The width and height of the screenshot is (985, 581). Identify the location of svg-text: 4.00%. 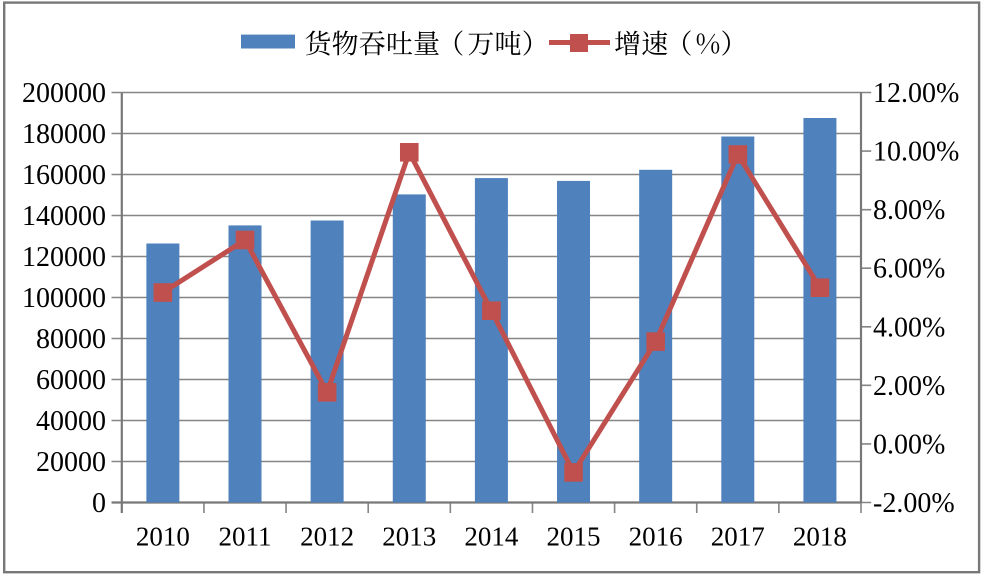
(909, 327).